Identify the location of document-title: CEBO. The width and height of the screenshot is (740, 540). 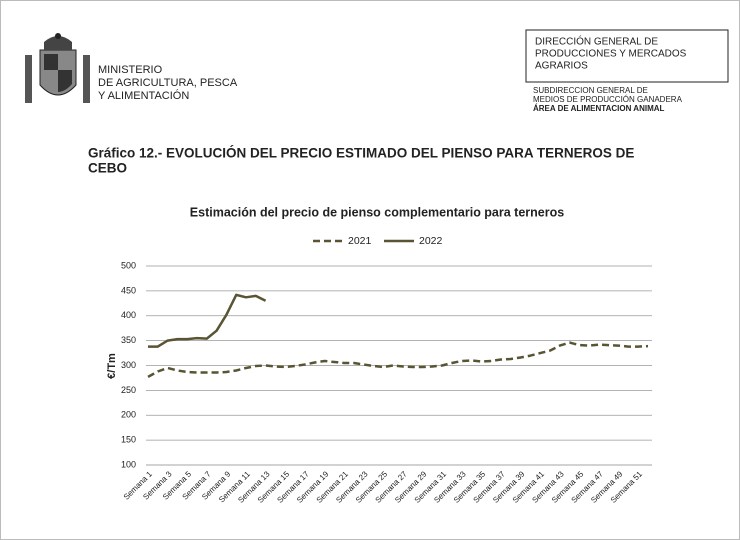
(107, 168).